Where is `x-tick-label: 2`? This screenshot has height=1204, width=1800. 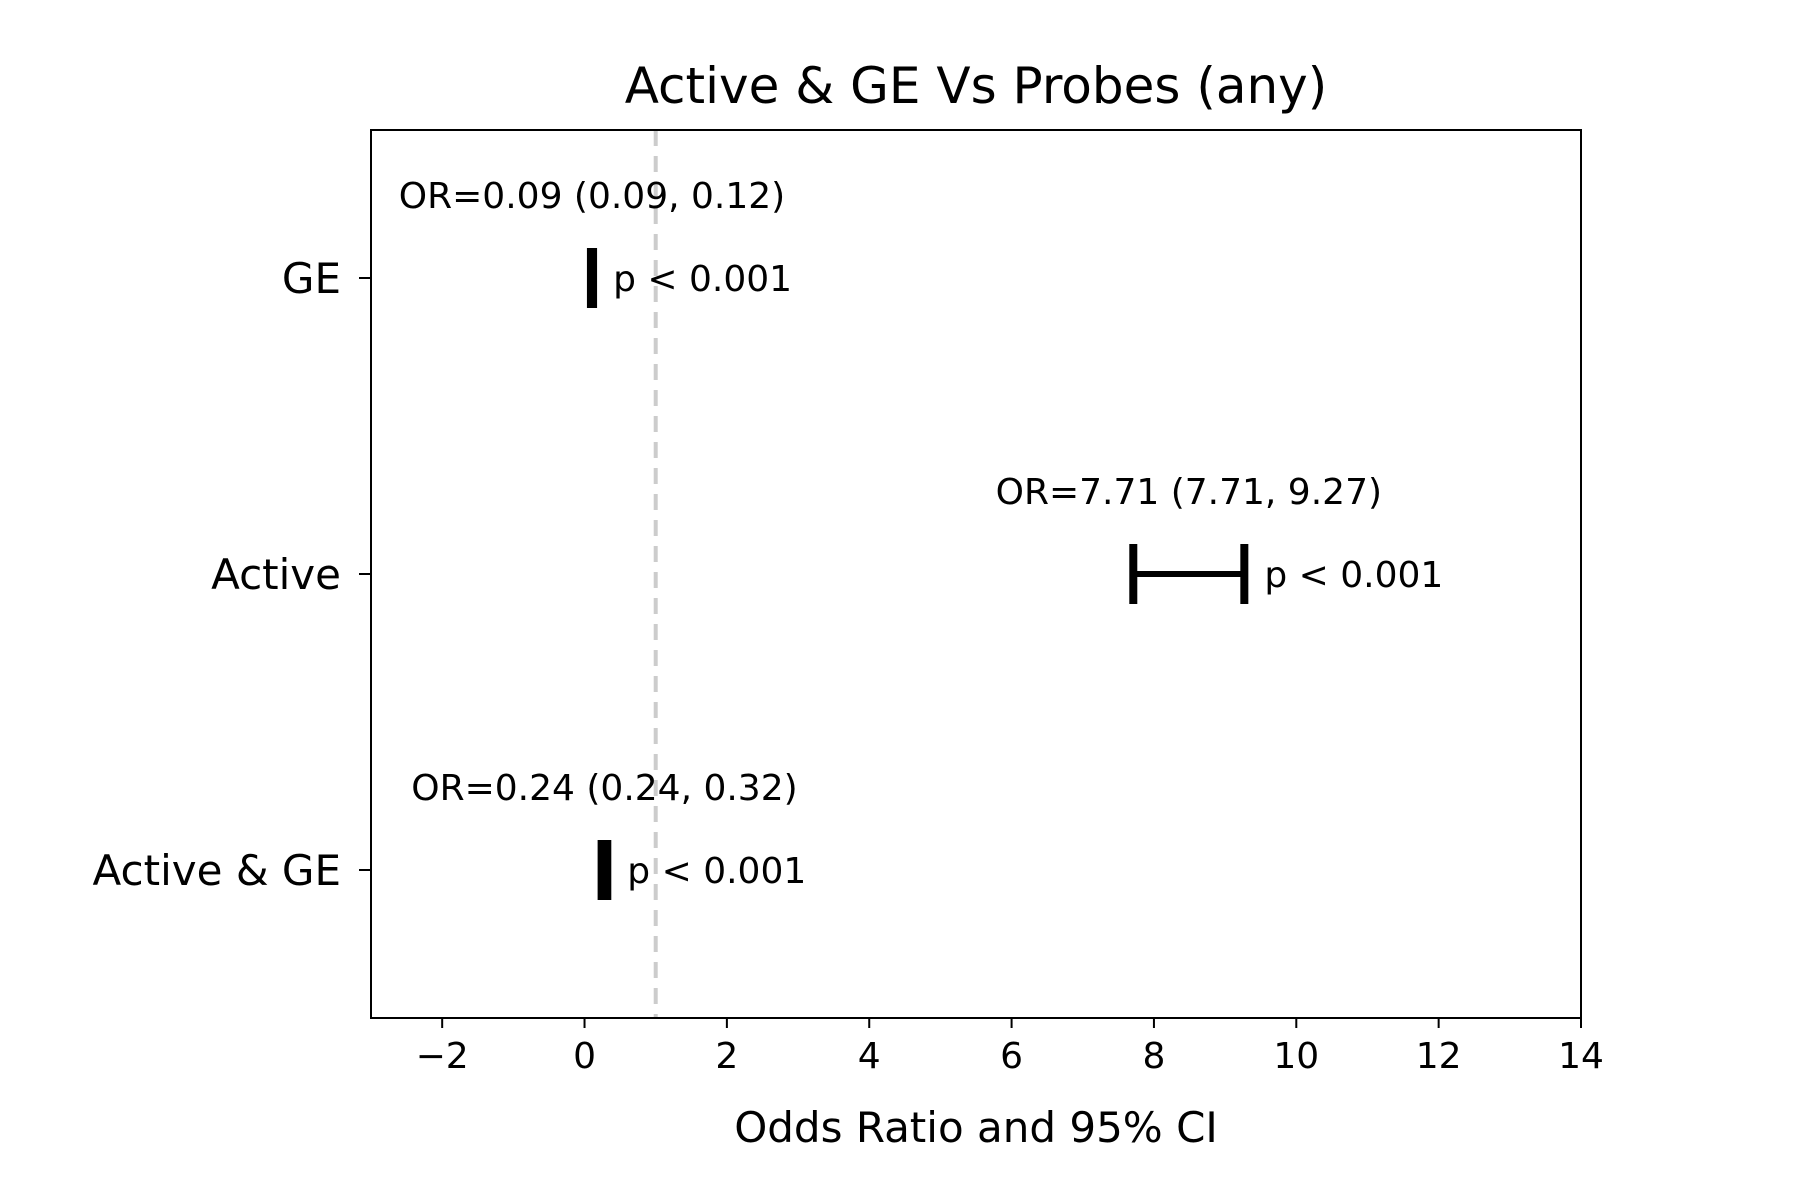
x-tick-label: 2 is located at coordinates (726, 1056).